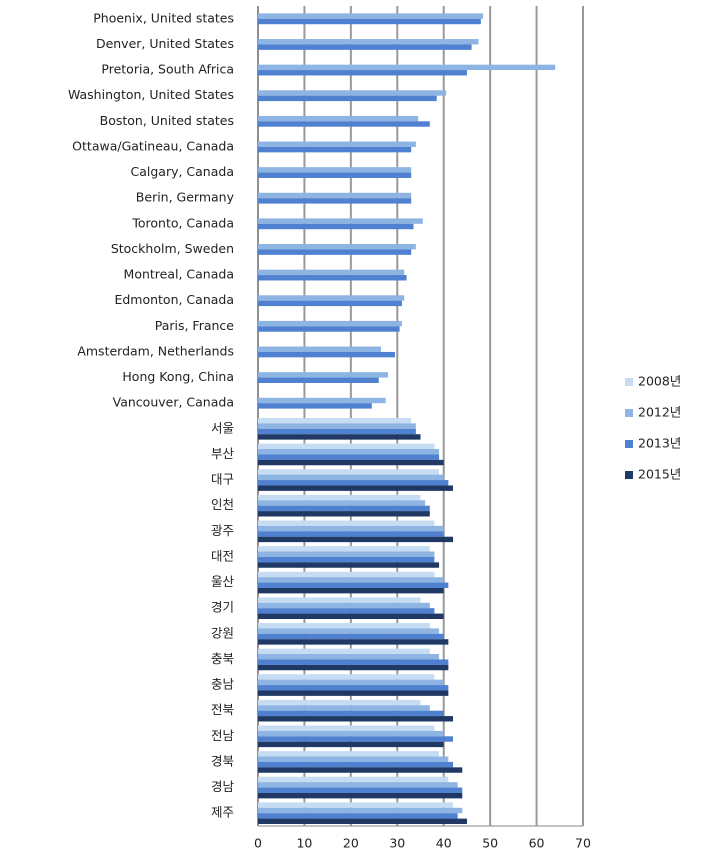  I want to click on y-tick-label: 제주, so click(222, 812).